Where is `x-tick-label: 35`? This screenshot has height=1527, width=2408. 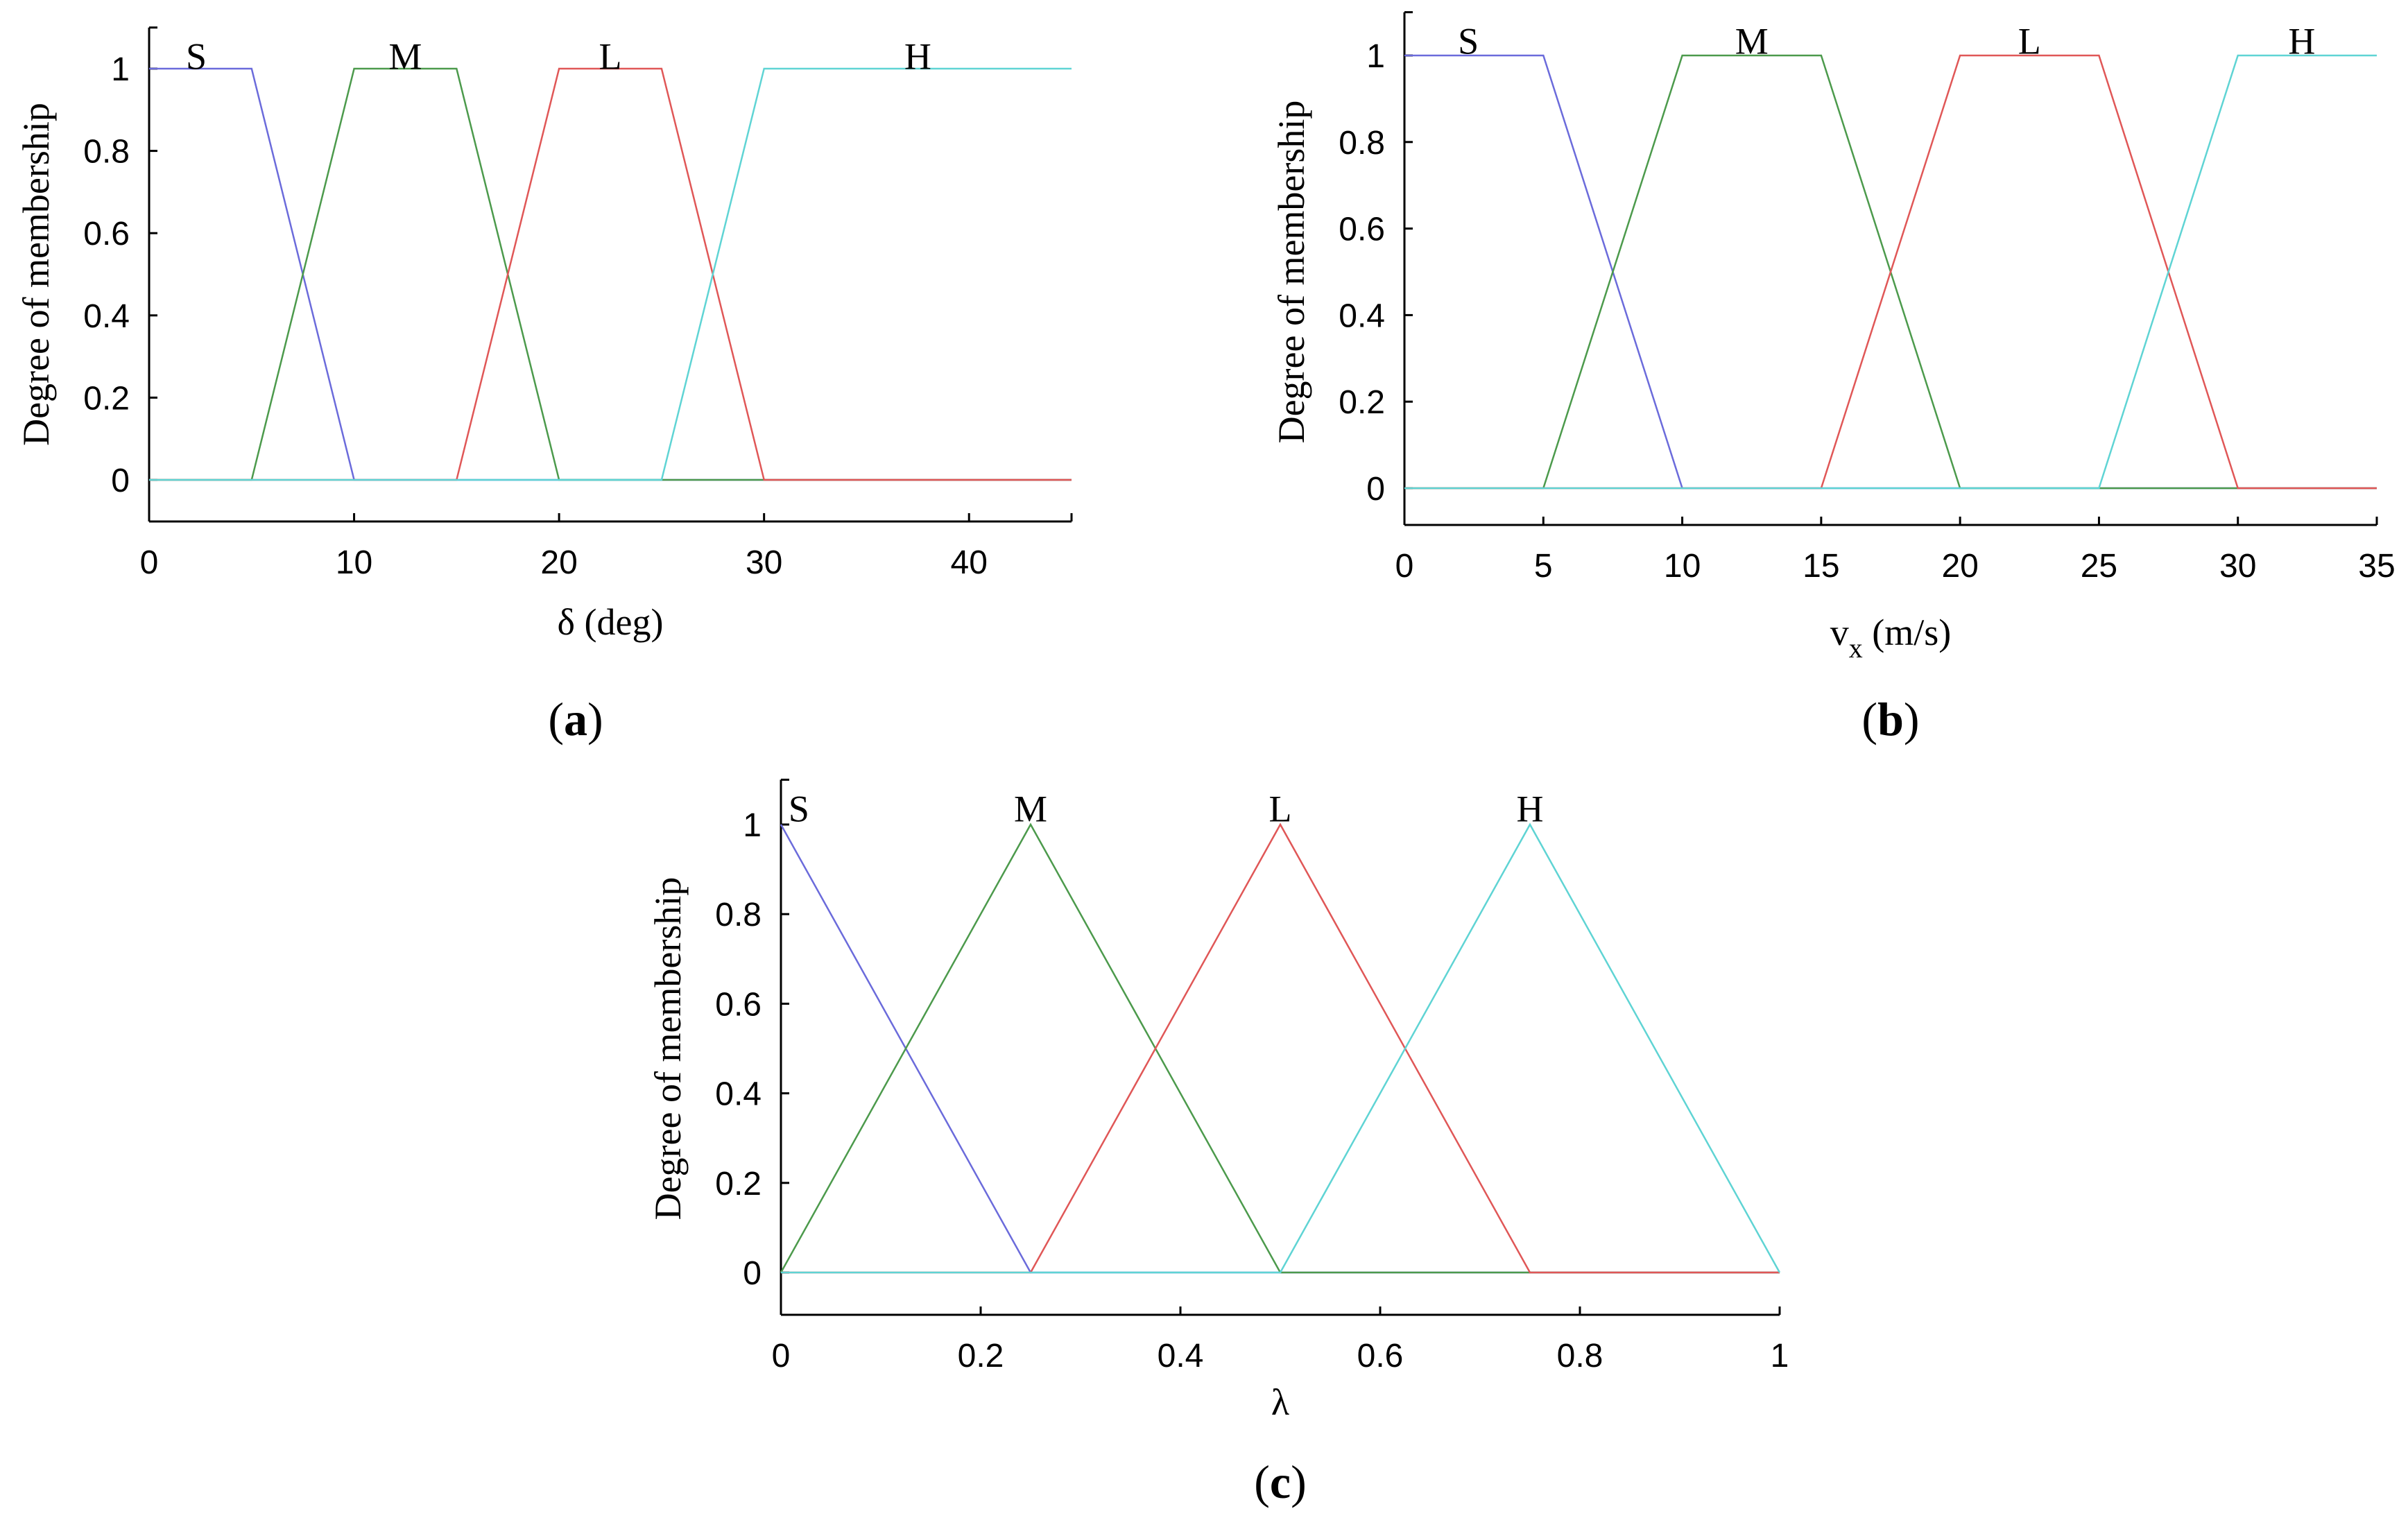 x-tick-label: 35 is located at coordinates (2376, 566).